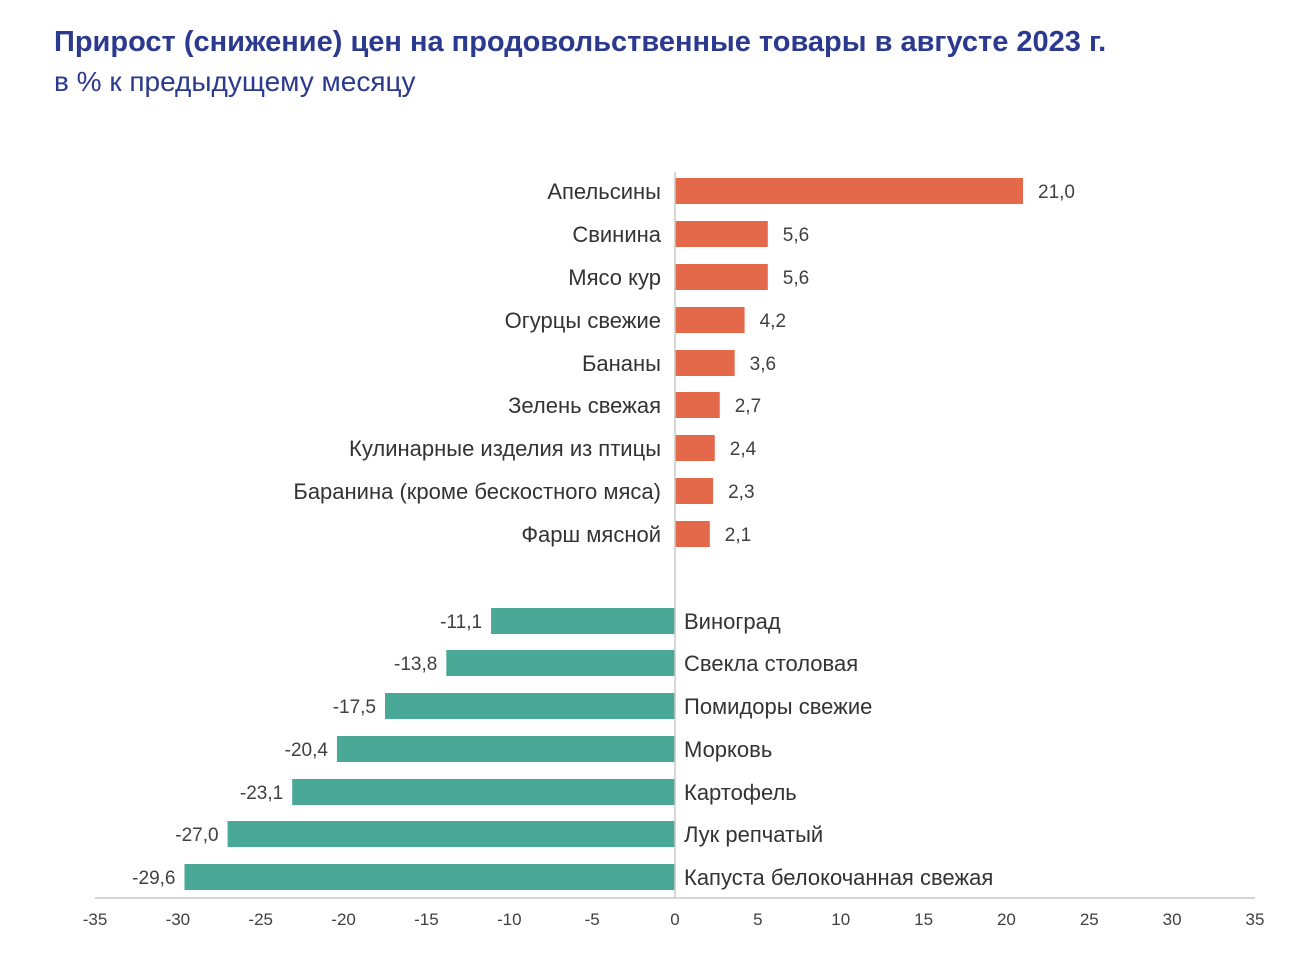  Describe the element at coordinates (415, 664) in the screenshot. I see `data-label: -13,8` at that location.